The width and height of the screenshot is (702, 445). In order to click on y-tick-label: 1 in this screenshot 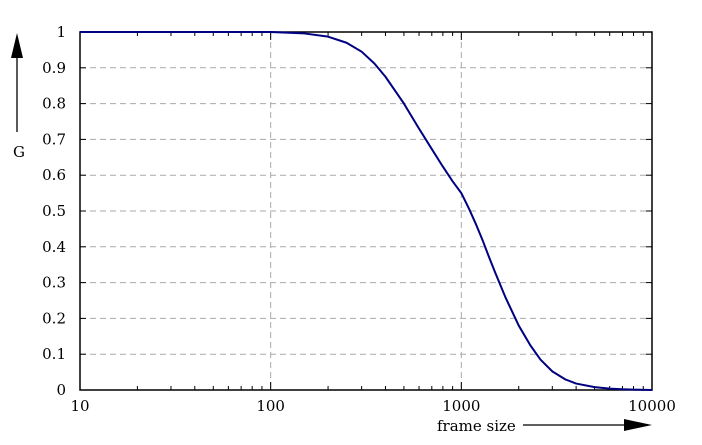, I will do `click(61, 32)`.